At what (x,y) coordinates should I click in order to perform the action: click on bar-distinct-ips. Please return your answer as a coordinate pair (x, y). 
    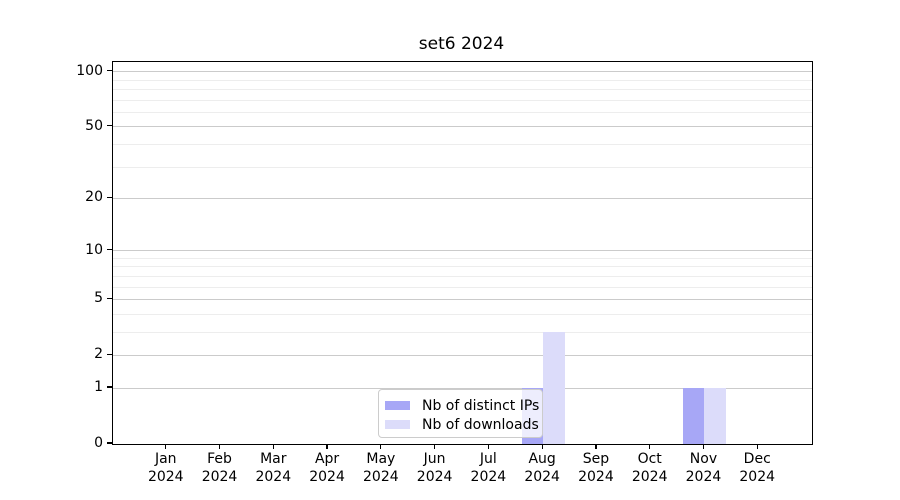
    Looking at the image, I should click on (693, 416).